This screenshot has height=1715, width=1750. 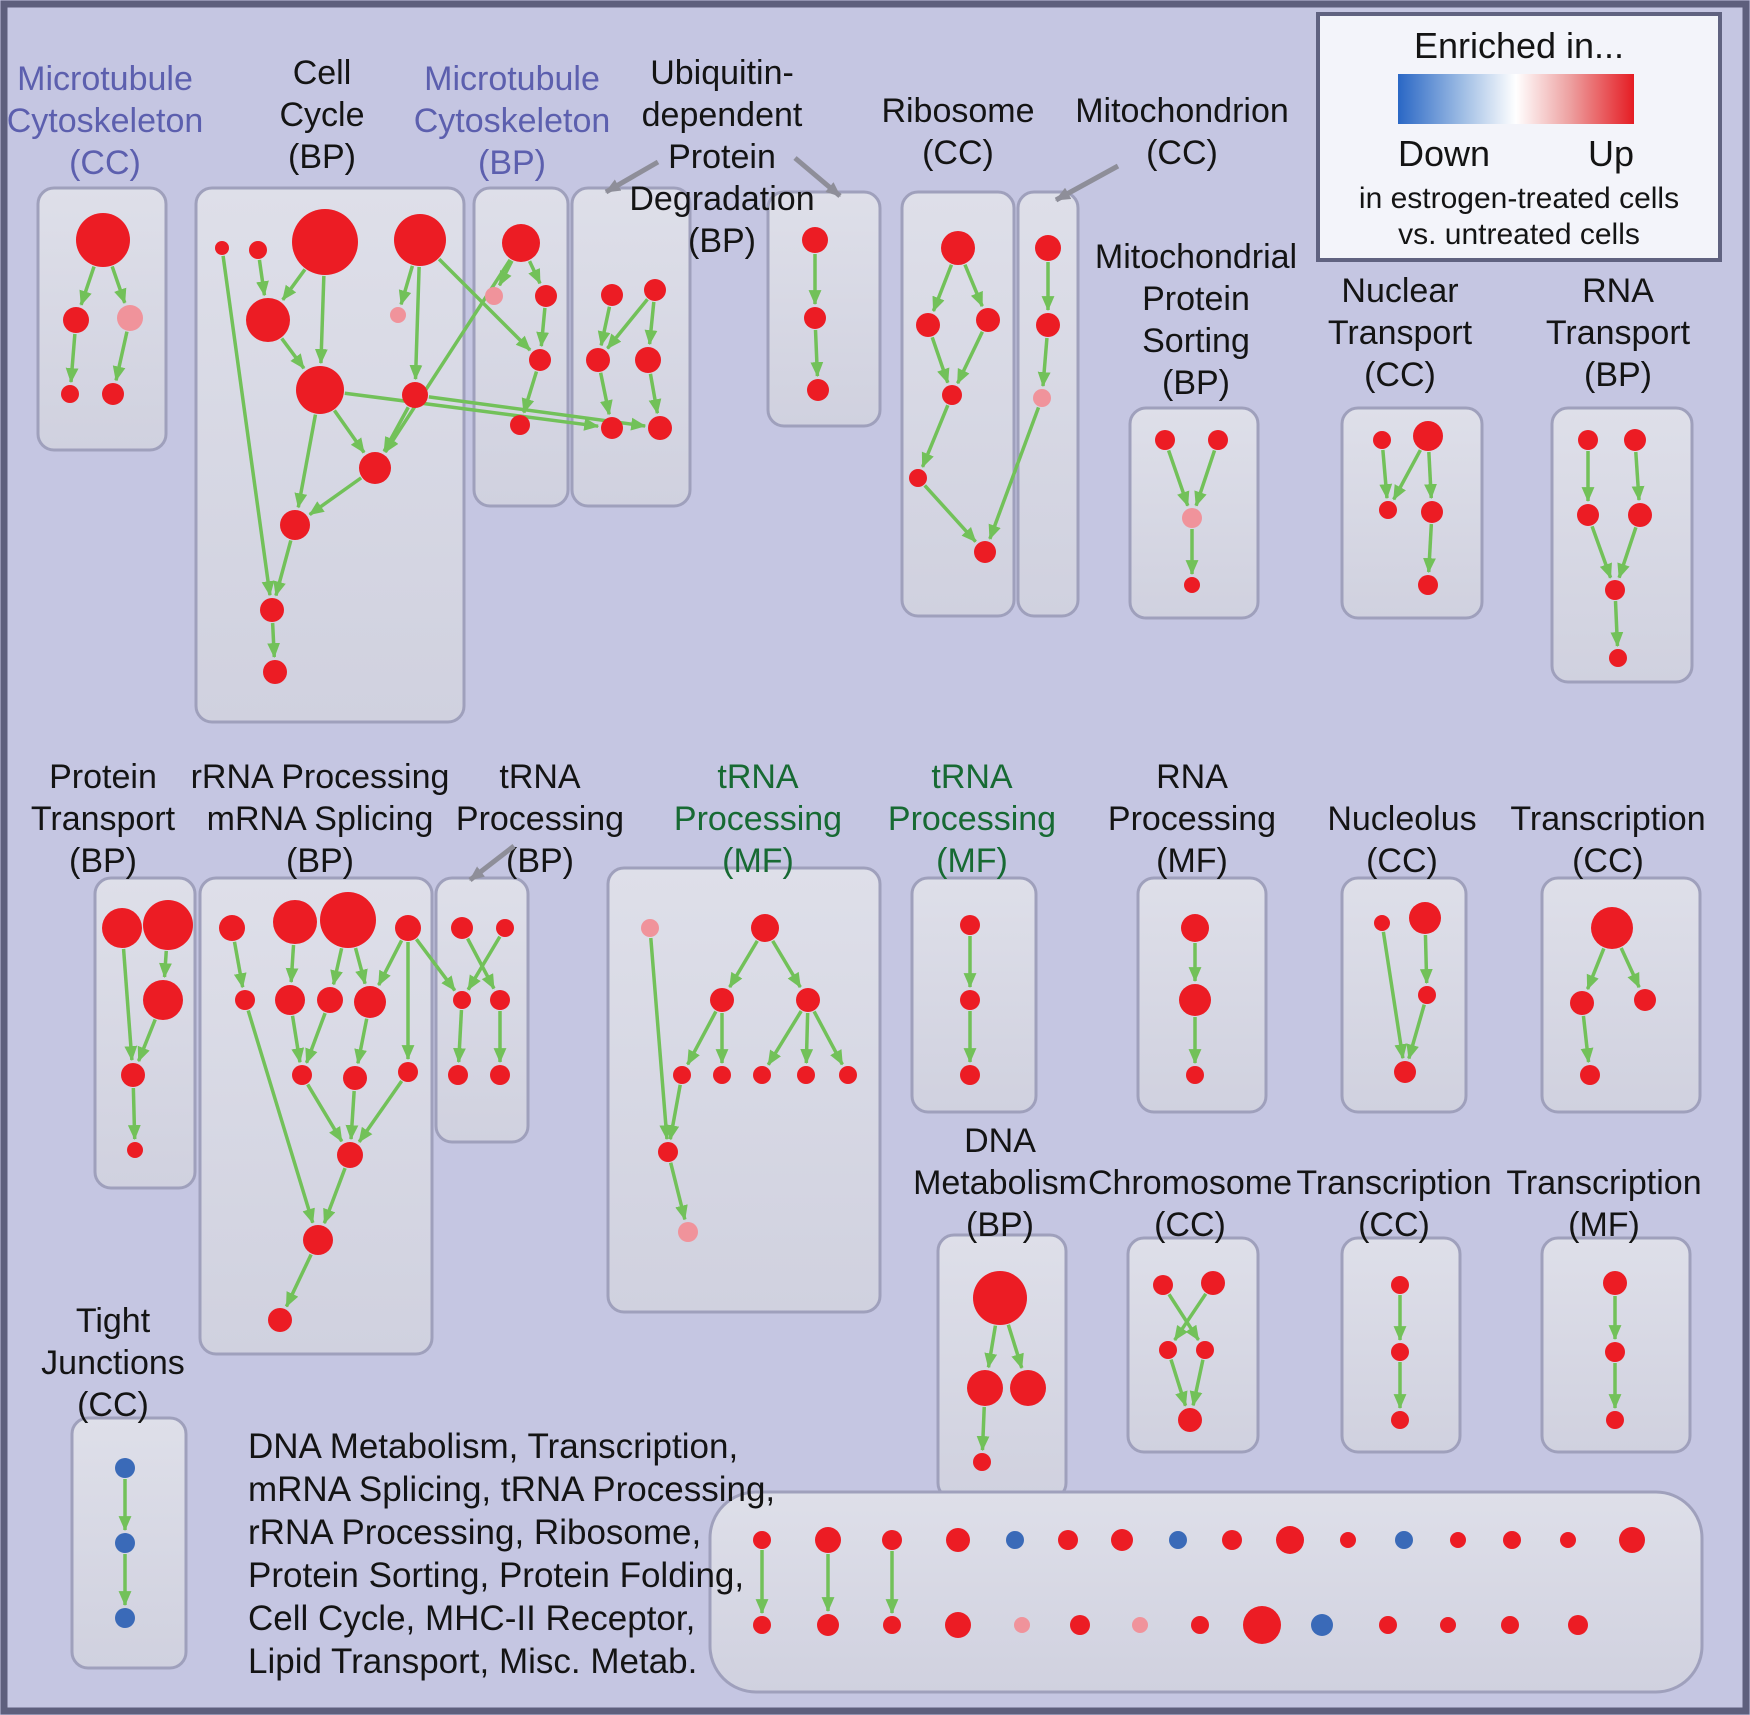 What do you see at coordinates (918, 478) in the screenshot?
I see `go-node-f5` at bounding box center [918, 478].